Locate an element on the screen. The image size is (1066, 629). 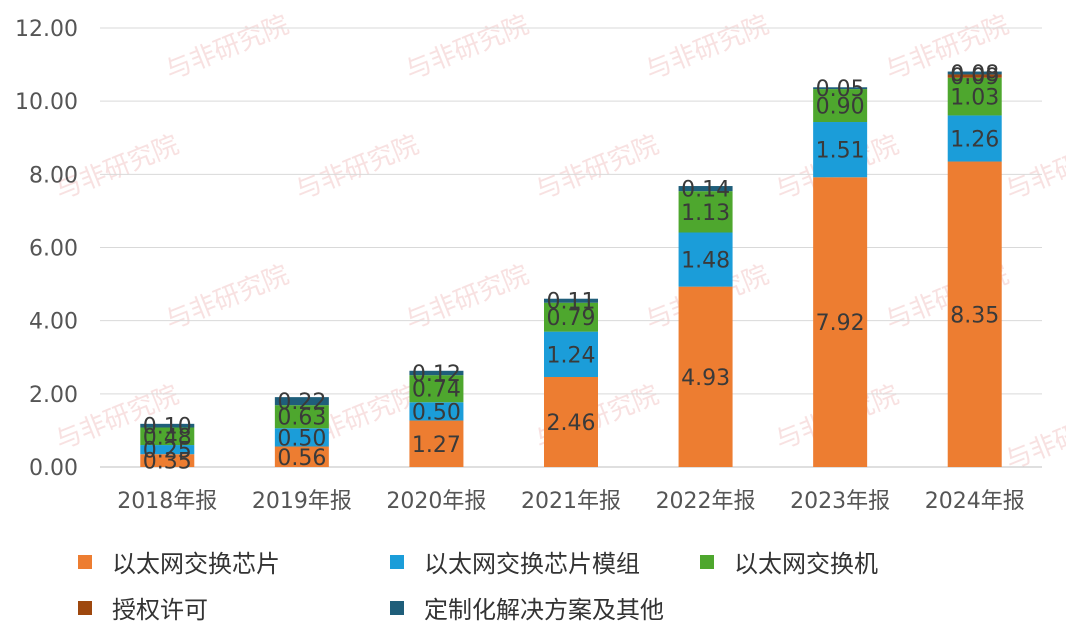
y-tick-label: 0.00 is located at coordinates (53, 468).